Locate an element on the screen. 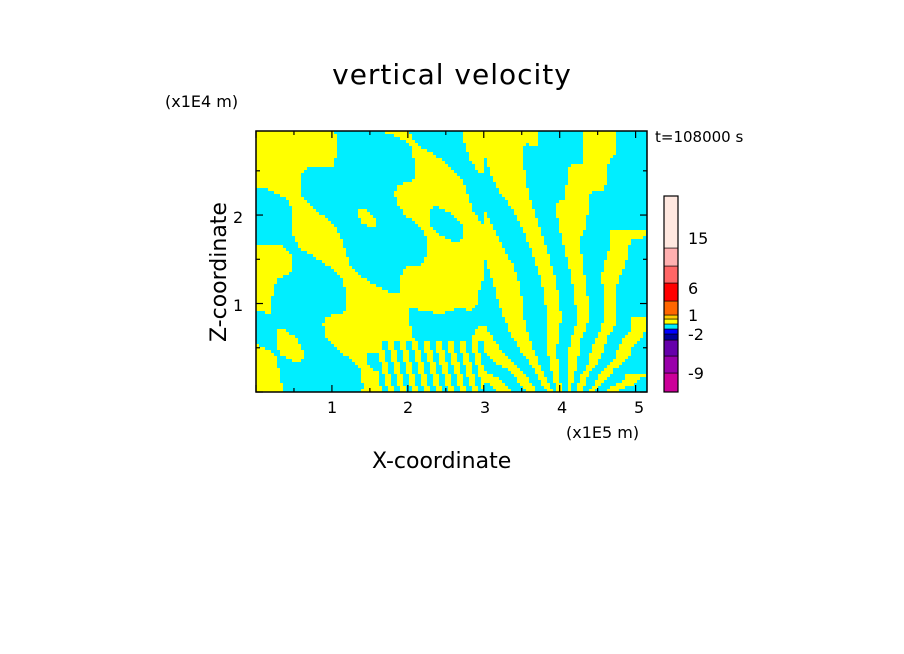 This screenshot has height=654, width=904. x-tick-label-2: 2 is located at coordinates (408, 407).